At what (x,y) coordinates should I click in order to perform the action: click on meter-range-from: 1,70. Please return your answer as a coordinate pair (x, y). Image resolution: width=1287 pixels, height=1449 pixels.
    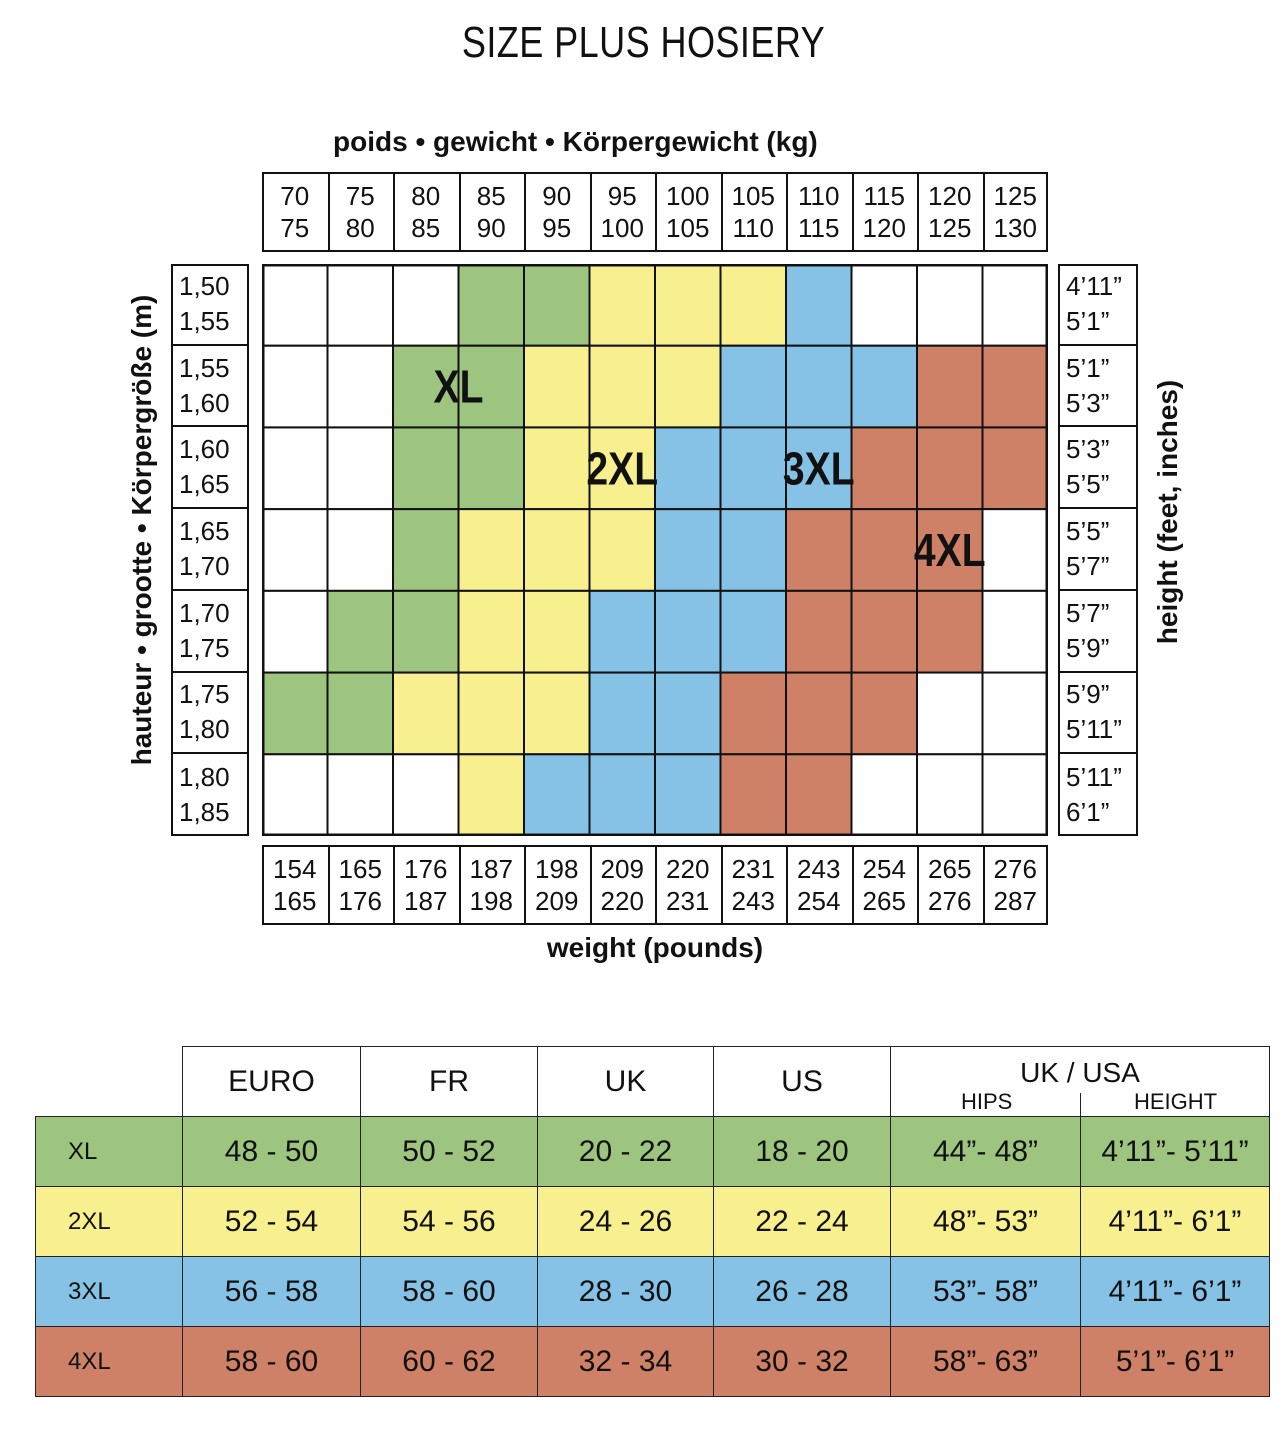
    Looking at the image, I should click on (204, 612).